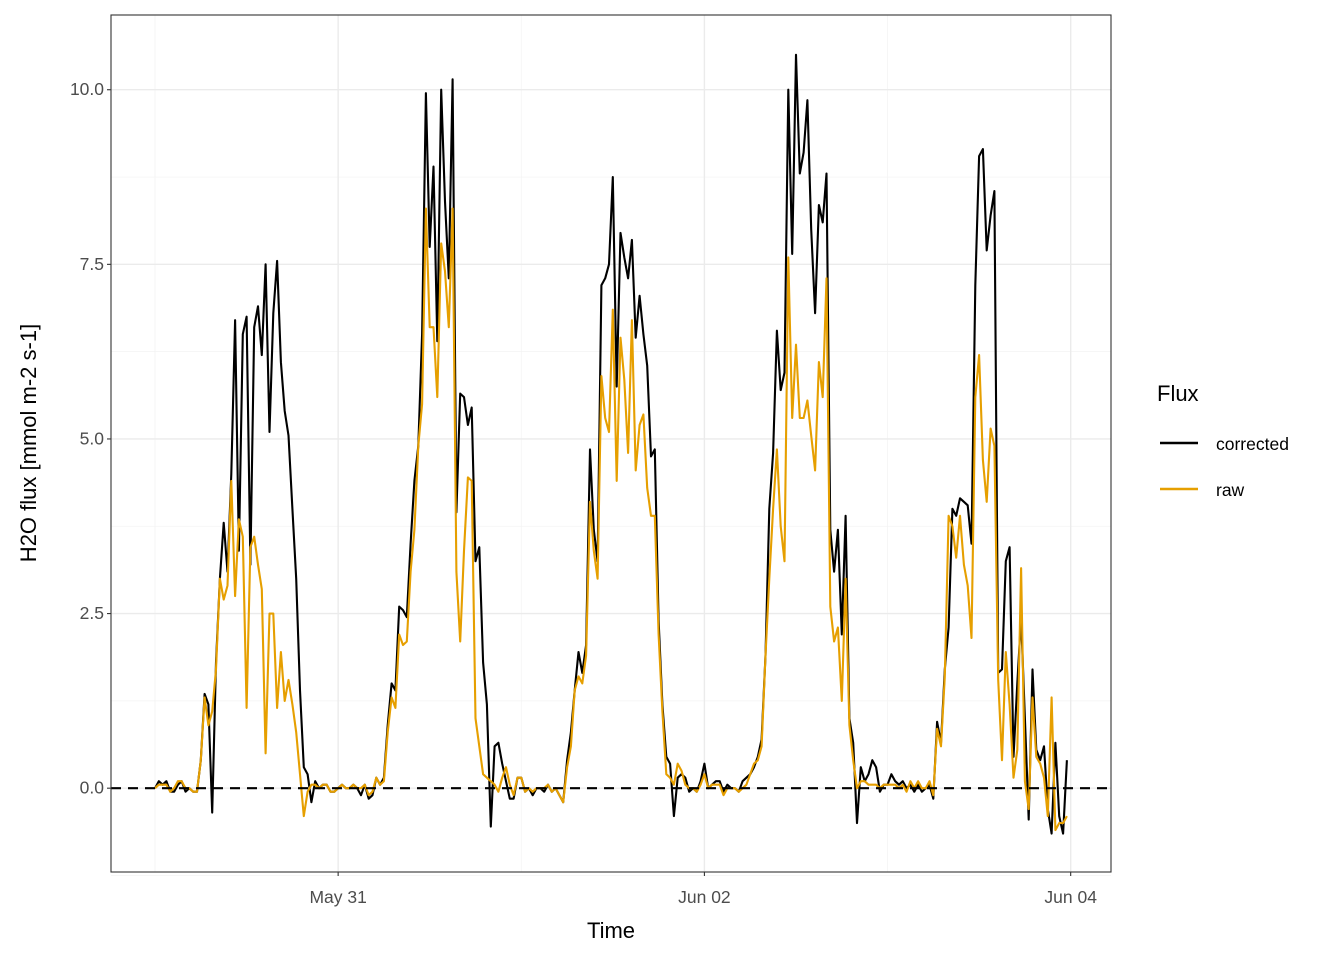 This screenshot has height=965, width=1344. I want to click on y-axis-title: H2O flux [mmol m-2 s-1], so click(28, 443).